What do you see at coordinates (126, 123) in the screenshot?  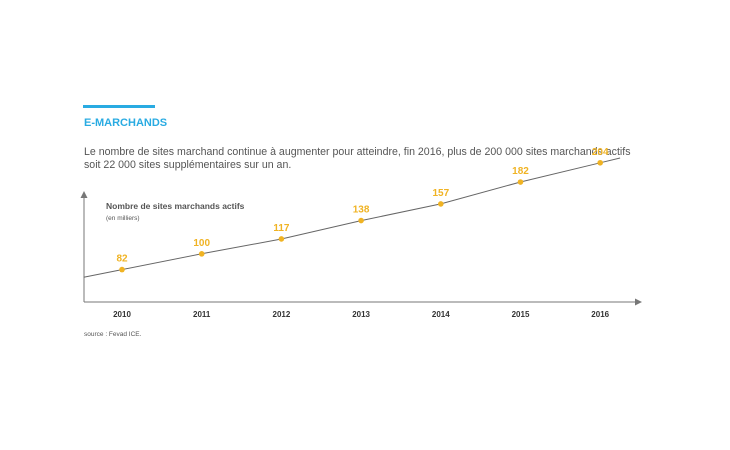 I see `section-title: E-MARCHANDS` at bounding box center [126, 123].